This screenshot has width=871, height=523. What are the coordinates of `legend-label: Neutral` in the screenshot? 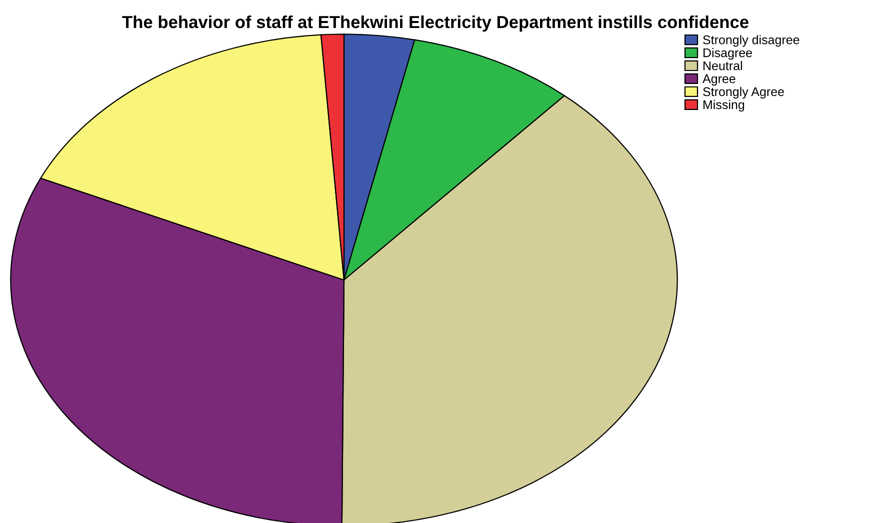 It's located at (723, 65).